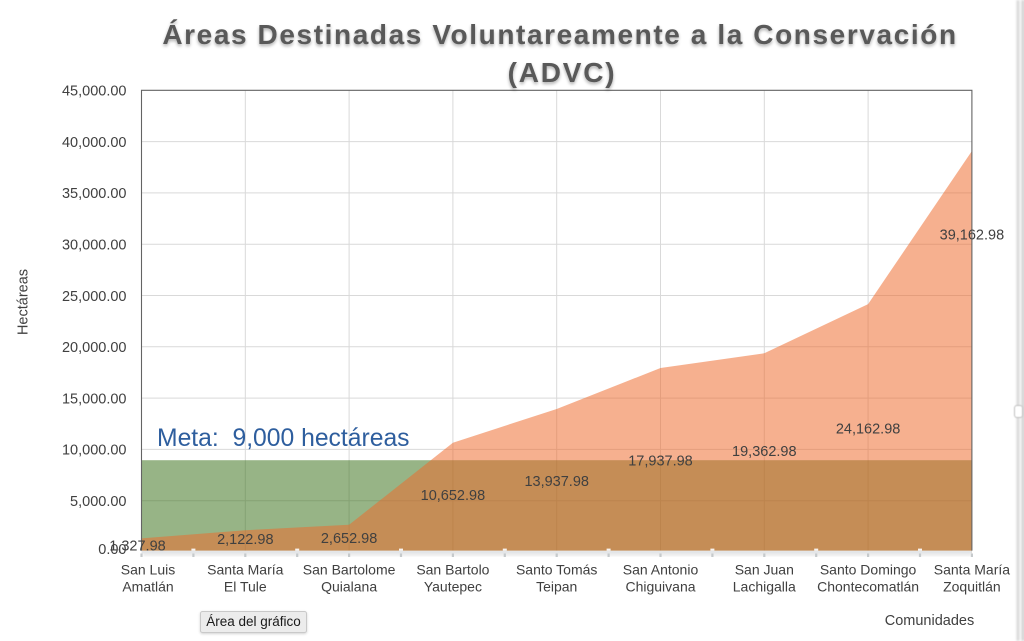 This screenshot has width=1024, height=641. I want to click on svg-text: 20,000.00, so click(94, 348).